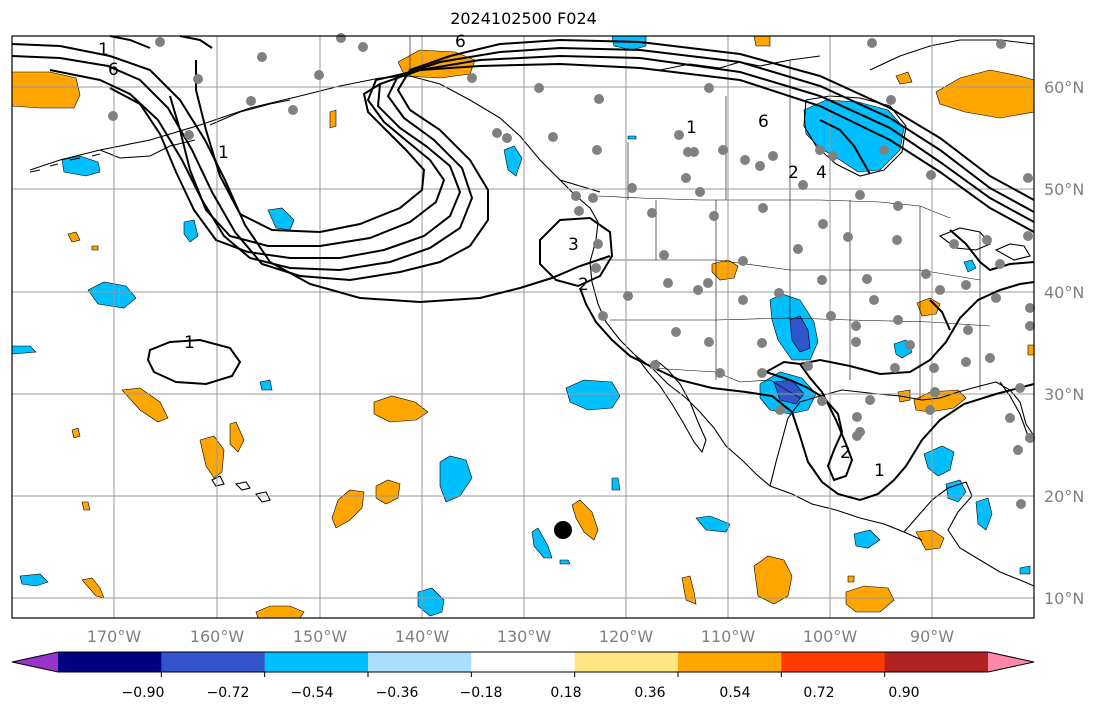  What do you see at coordinates (734, 693) in the screenshot?
I see `colorbar-tick-label: 0.54` at bounding box center [734, 693].